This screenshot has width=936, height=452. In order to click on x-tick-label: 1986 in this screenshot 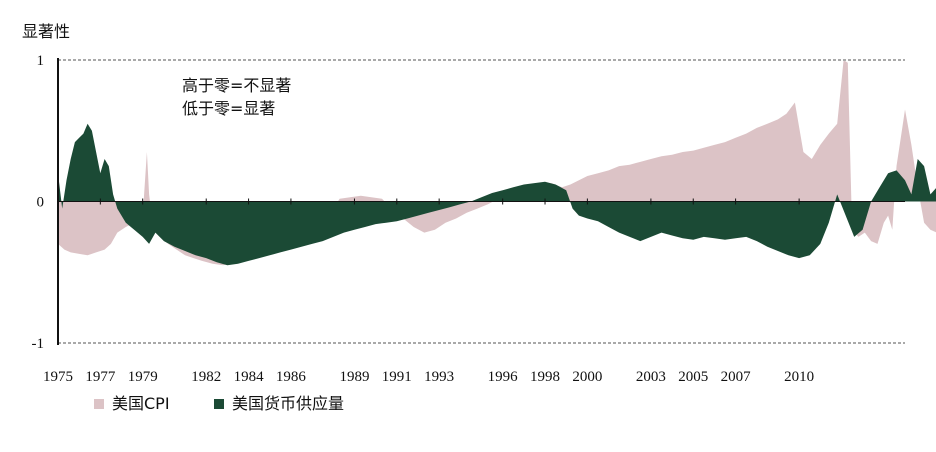, I will do `click(291, 377)`.